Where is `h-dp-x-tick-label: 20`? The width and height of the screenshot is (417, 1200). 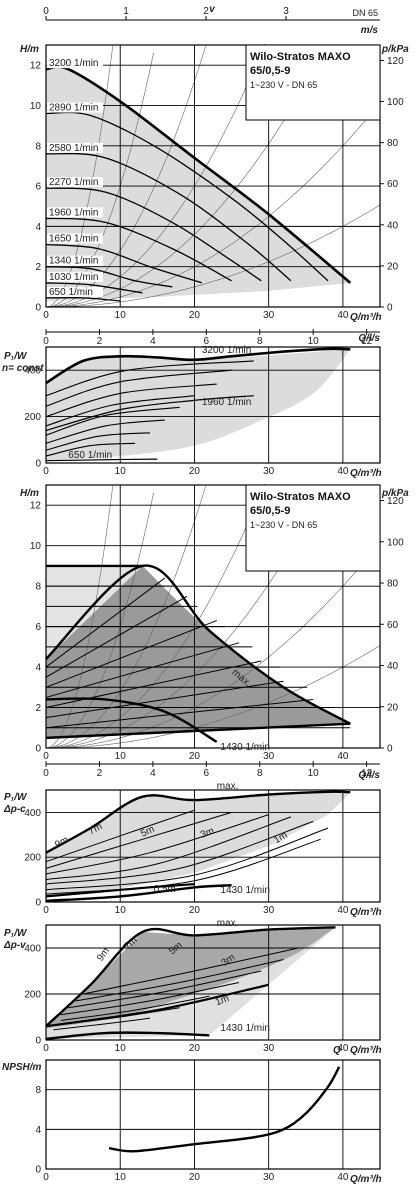 h-dp-x-tick-label: 20 is located at coordinates (195, 756).